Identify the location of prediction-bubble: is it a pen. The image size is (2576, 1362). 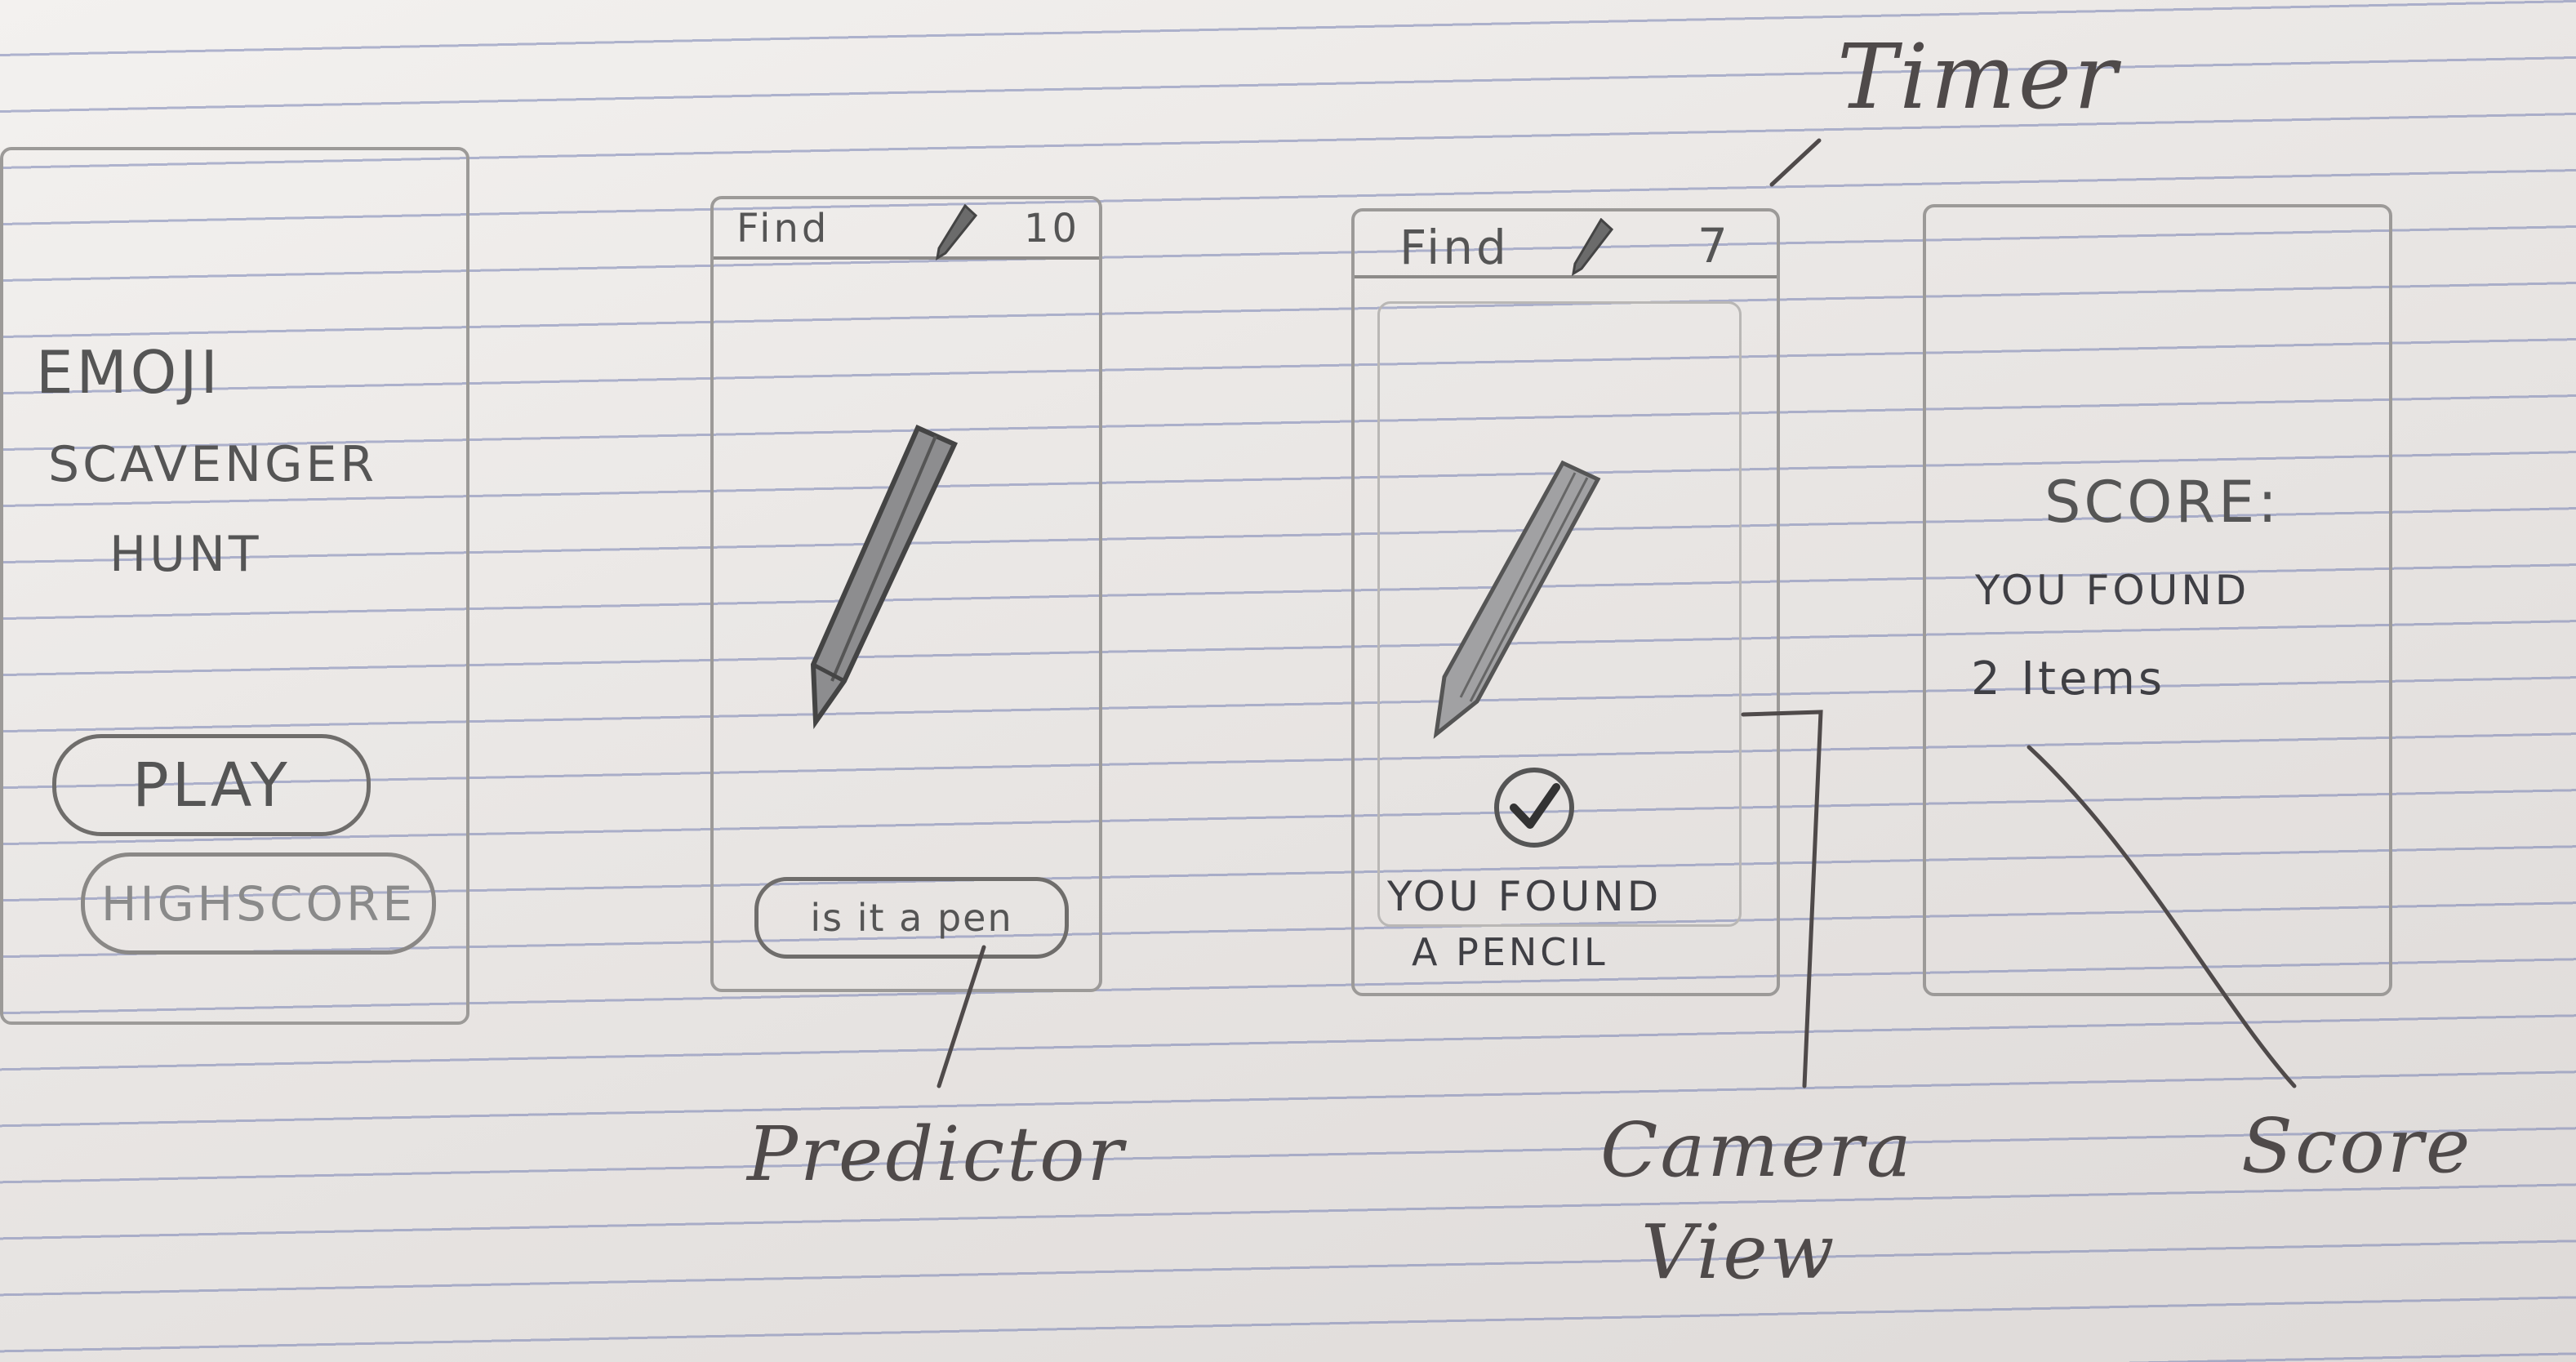
(911, 918).